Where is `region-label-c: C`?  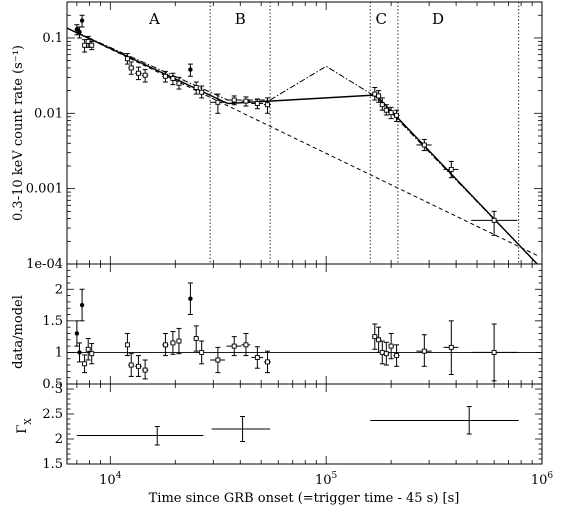 region-label-c: C is located at coordinates (381, 19).